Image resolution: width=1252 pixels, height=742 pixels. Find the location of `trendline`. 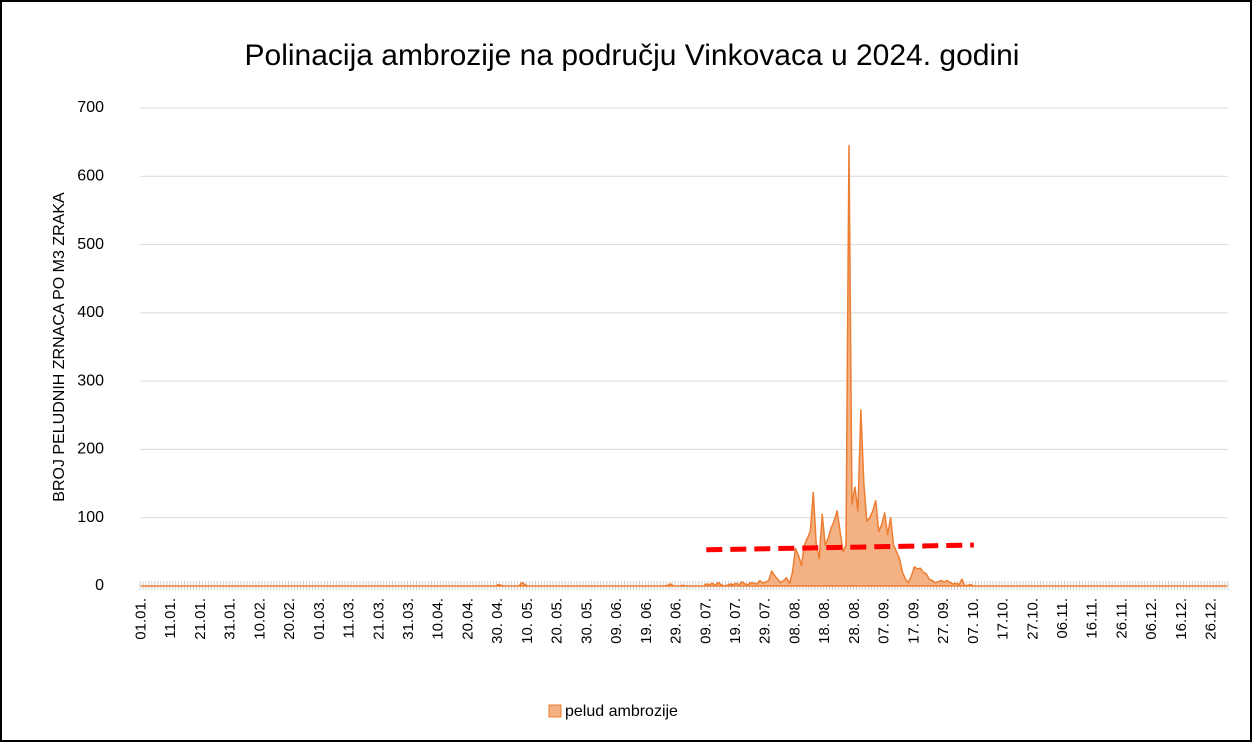

trendline is located at coordinates (840, 547).